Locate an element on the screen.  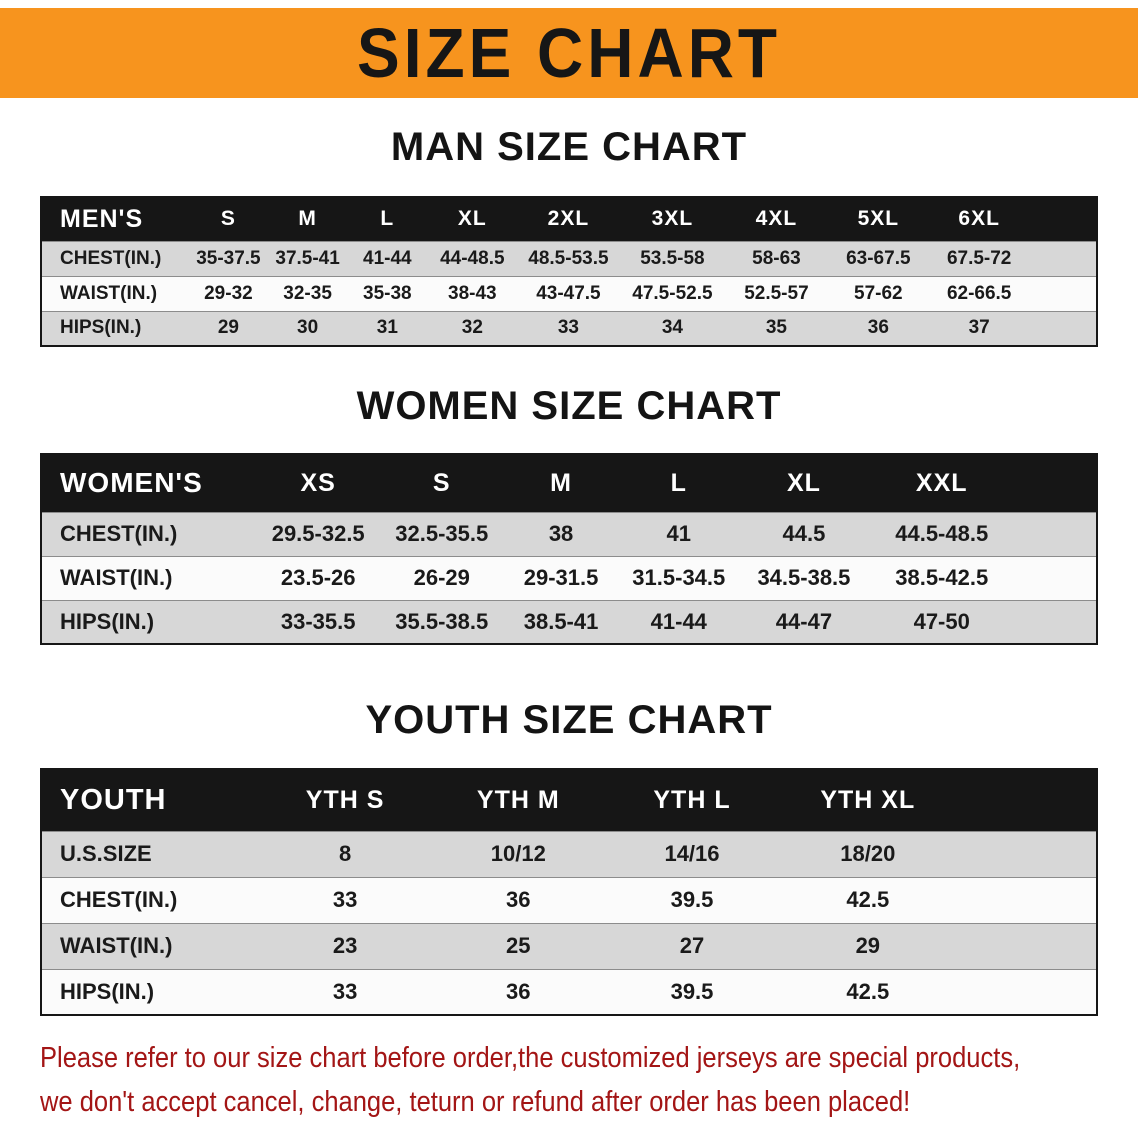
column-header-cell: YTH M is located at coordinates (518, 799).